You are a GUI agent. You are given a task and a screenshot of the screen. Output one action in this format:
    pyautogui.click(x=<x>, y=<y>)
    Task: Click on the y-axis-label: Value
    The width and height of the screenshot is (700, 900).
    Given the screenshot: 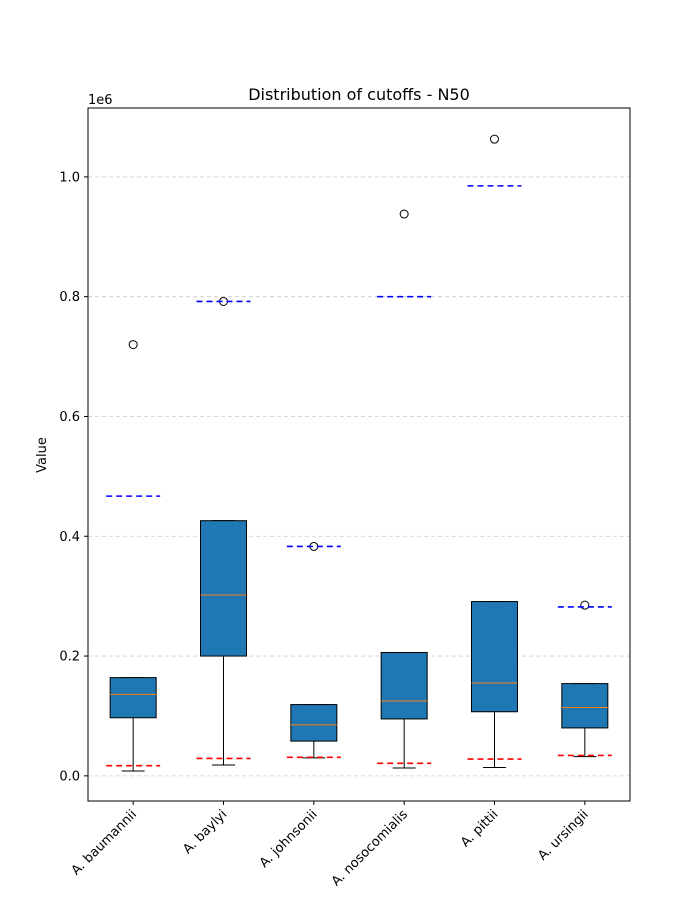 What is the action you would take?
    pyautogui.click(x=42, y=455)
    